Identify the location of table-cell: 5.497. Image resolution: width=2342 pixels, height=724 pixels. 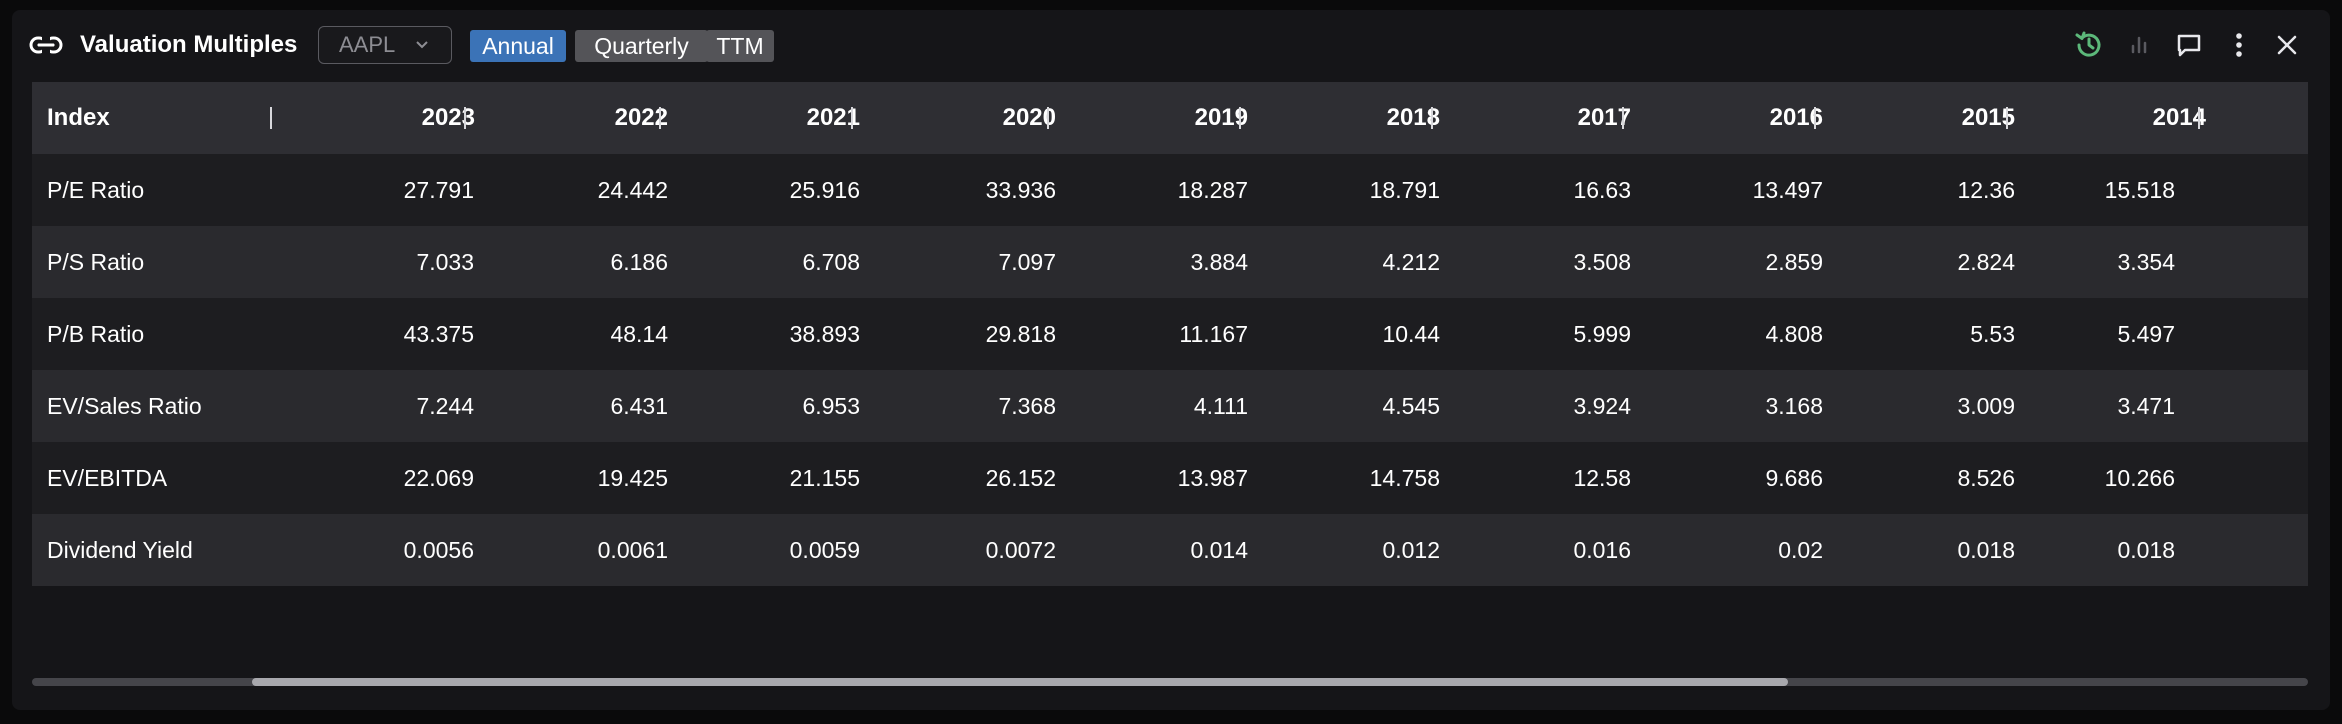
(2146, 334).